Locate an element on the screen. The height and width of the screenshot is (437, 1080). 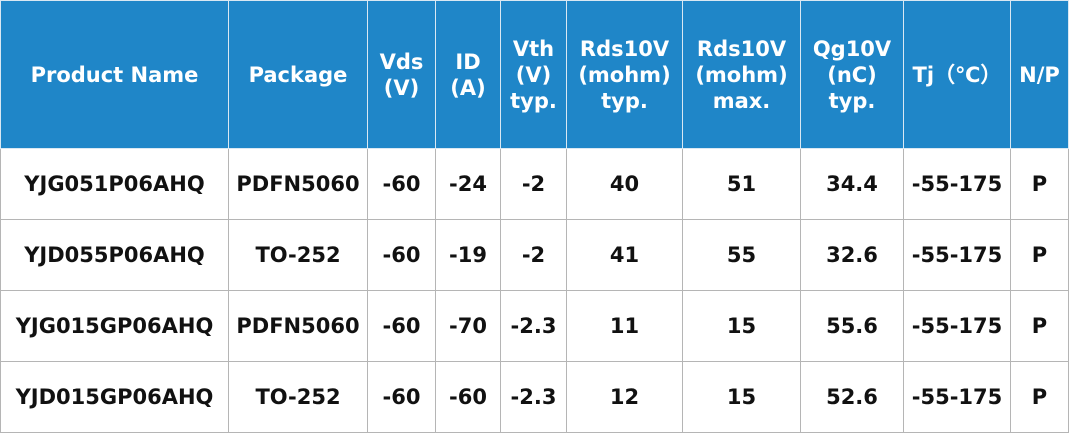
table-cell: YJG015GP06AHQ is located at coordinates (114, 326).